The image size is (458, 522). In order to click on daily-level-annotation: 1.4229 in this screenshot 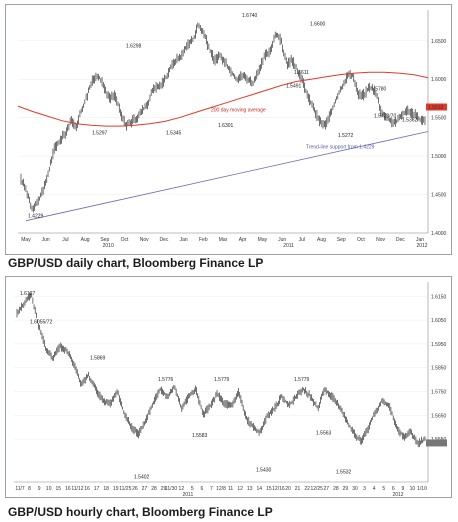, I will do `click(36, 217)`.